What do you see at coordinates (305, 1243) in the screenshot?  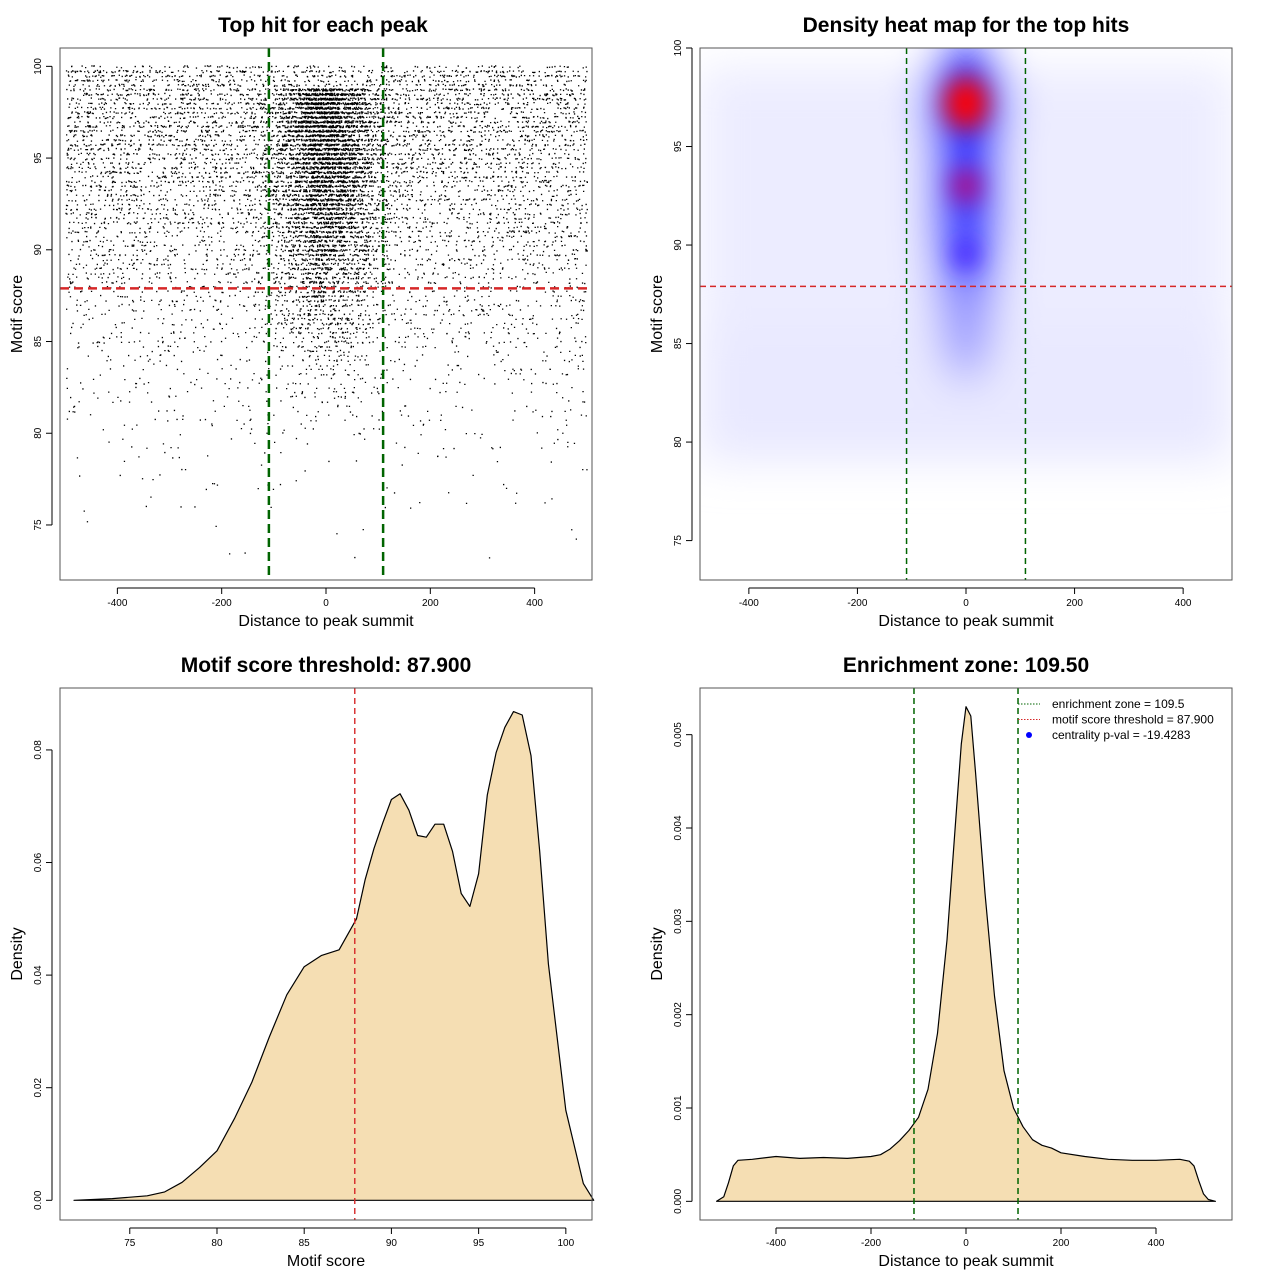 I see `x-tick-label: 85` at bounding box center [305, 1243].